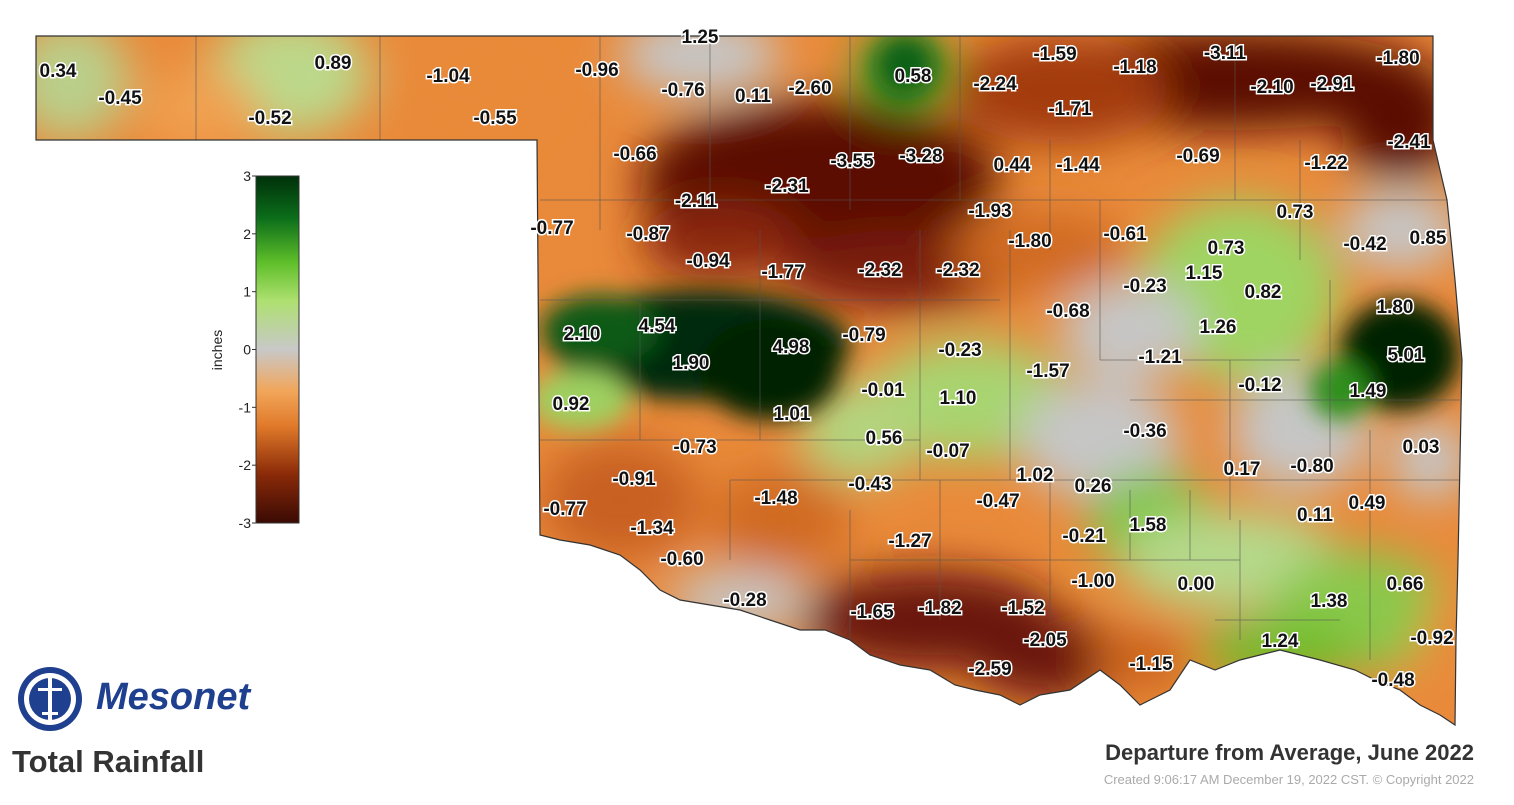 The image size is (1514, 805). Describe the element at coordinates (694, 447) in the screenshot. I see `station-value-label: -0.73` at that location.